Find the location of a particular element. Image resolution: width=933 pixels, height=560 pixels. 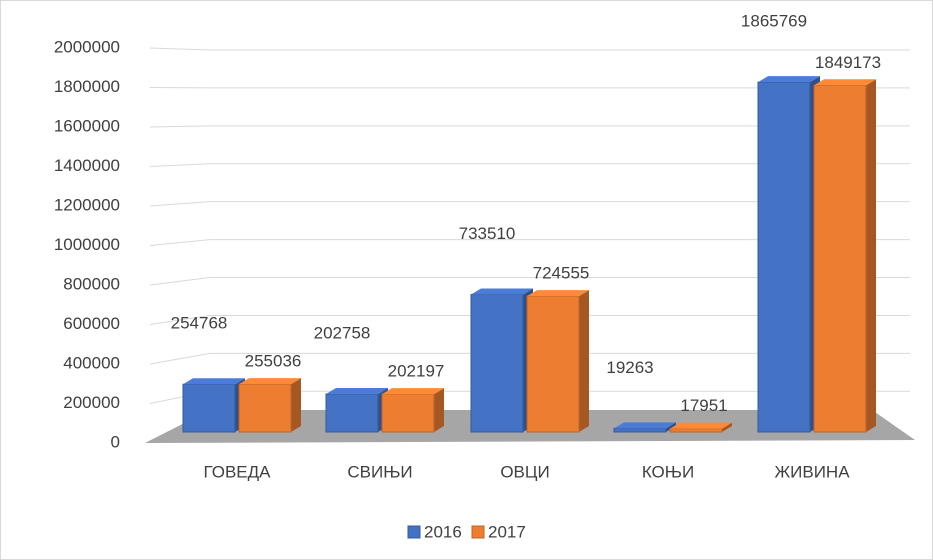

data-label: 19263 is located at coordinates (629, 367).